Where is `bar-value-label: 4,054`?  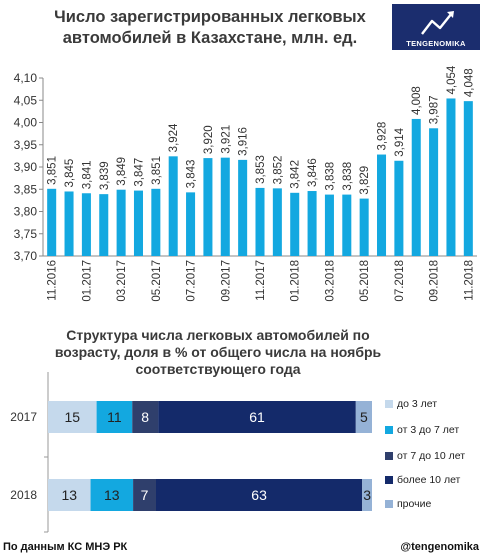
bar-value-label: 4,054 is located at coordinates (452, 79).